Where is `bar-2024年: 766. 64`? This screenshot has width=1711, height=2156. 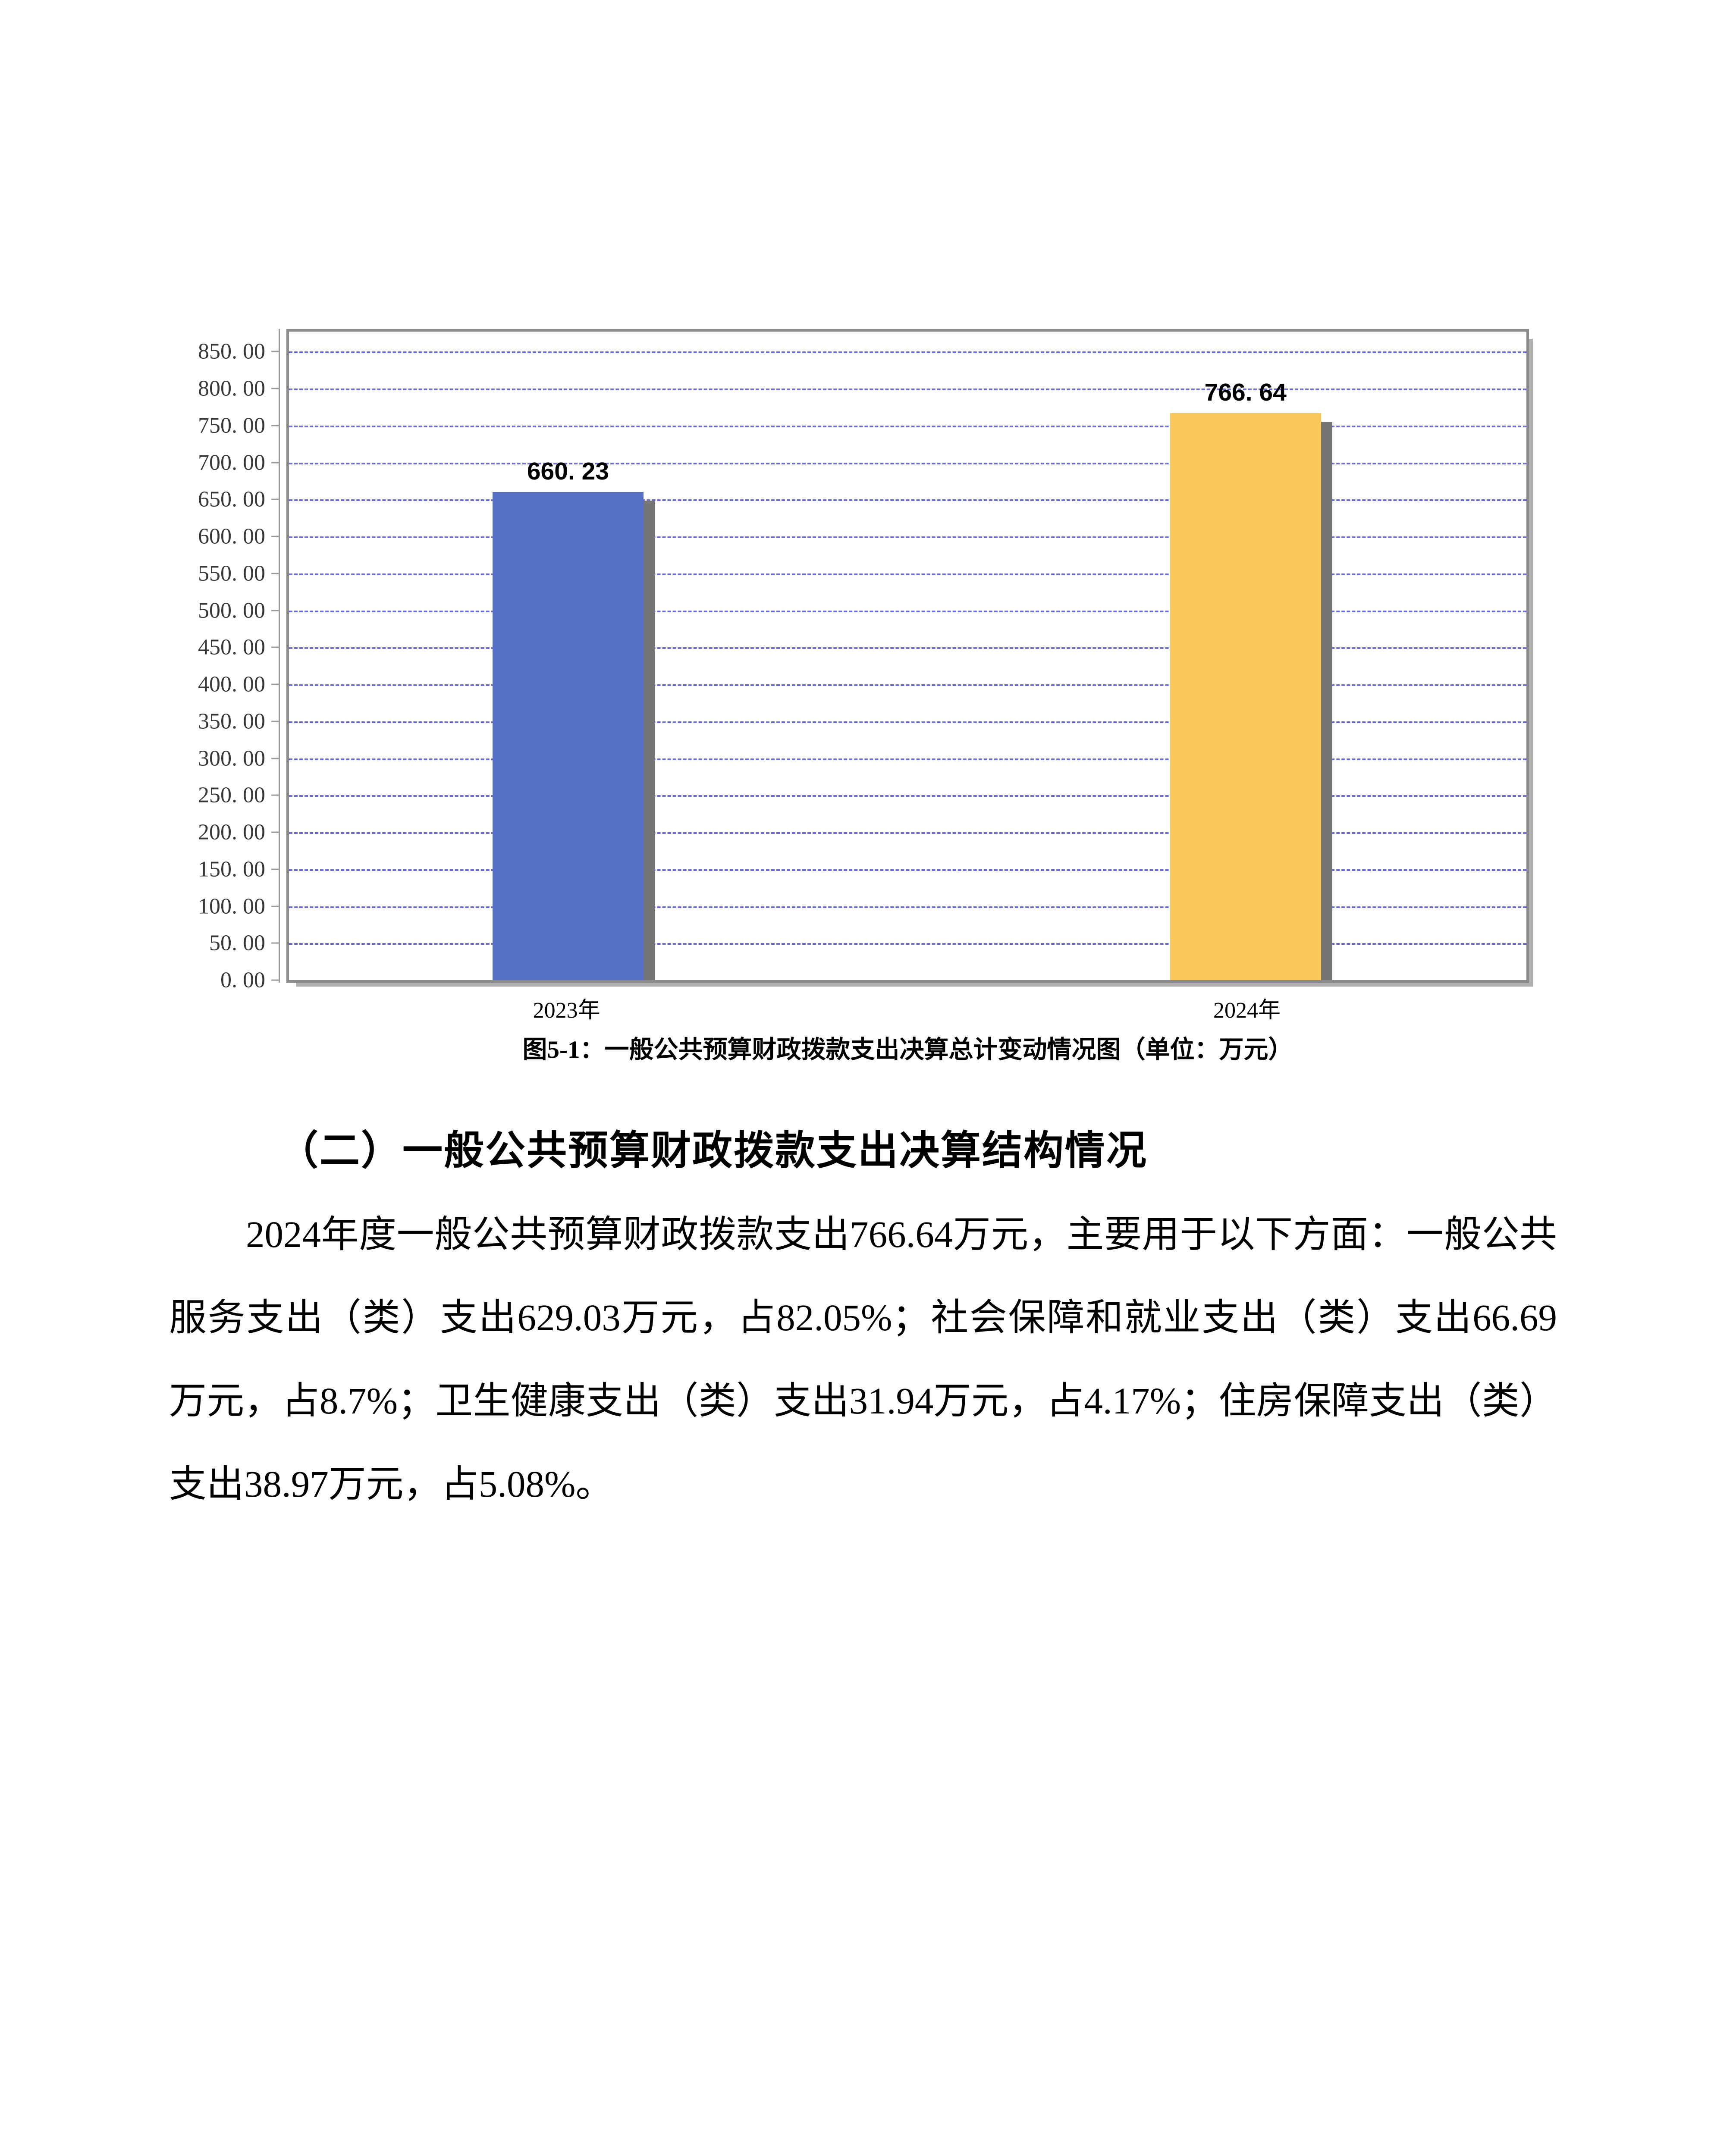 bar-2024年: 766. 64 is located at coordinates (1251, 679).